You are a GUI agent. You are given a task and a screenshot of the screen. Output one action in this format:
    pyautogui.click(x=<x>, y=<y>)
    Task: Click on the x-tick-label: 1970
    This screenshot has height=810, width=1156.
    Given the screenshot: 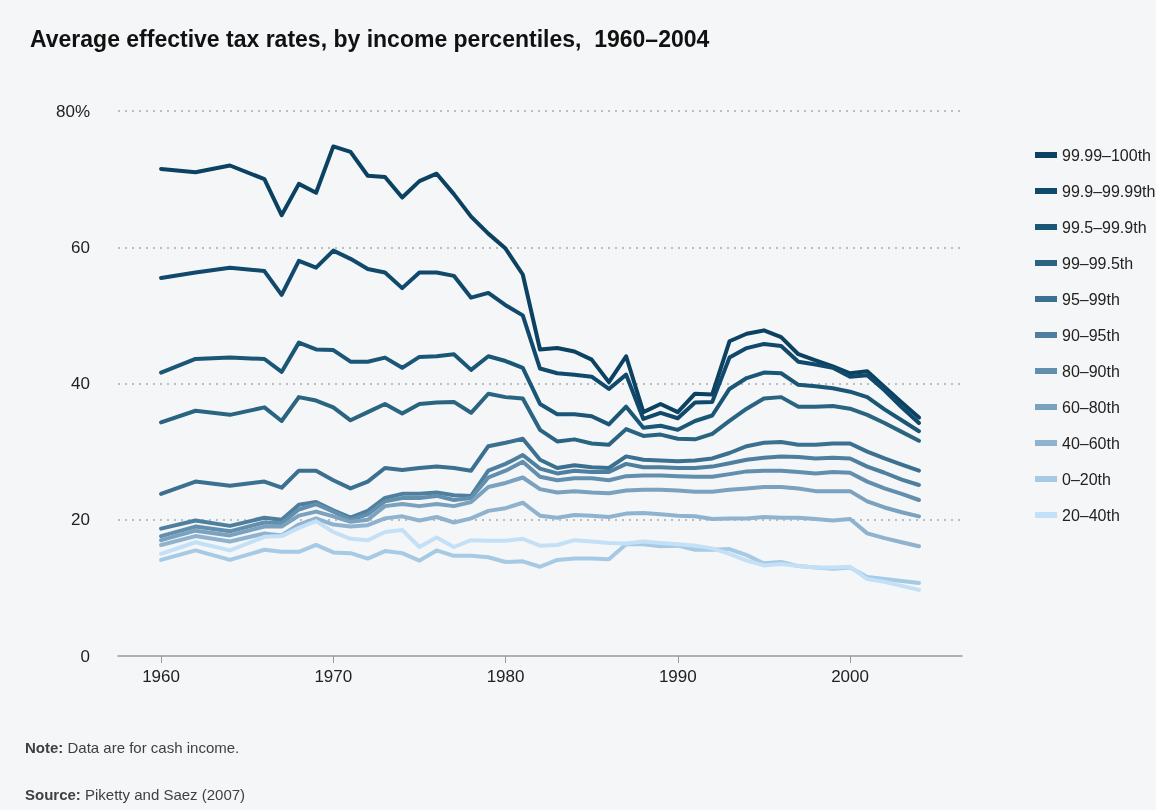 What is the action you would take?
    pyautogui.click(x=333, y=676)
    